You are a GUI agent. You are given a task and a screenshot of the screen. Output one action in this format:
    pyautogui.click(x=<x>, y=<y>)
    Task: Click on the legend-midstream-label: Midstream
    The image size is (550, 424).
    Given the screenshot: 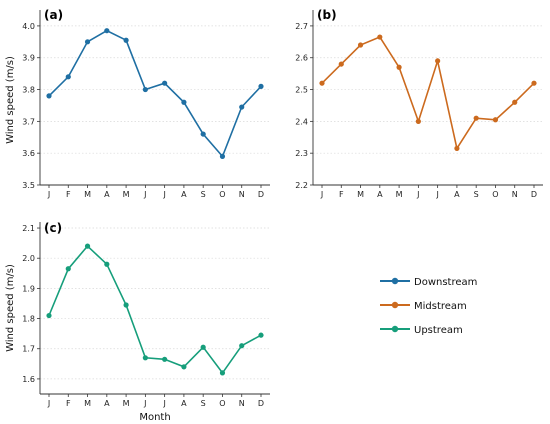 What is the action you would take?
    pyautogui.click(x=440, y=306)
    